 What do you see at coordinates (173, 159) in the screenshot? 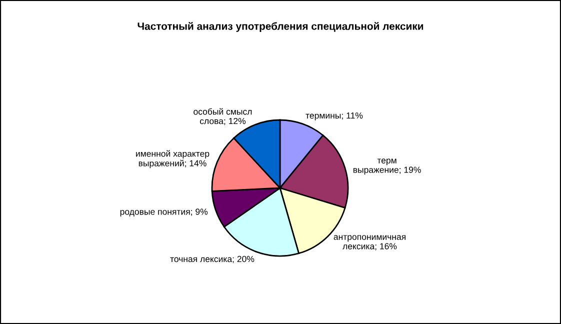
I see `slice-label: именной характер выражений; 14%` at bounding box center [173, 159].